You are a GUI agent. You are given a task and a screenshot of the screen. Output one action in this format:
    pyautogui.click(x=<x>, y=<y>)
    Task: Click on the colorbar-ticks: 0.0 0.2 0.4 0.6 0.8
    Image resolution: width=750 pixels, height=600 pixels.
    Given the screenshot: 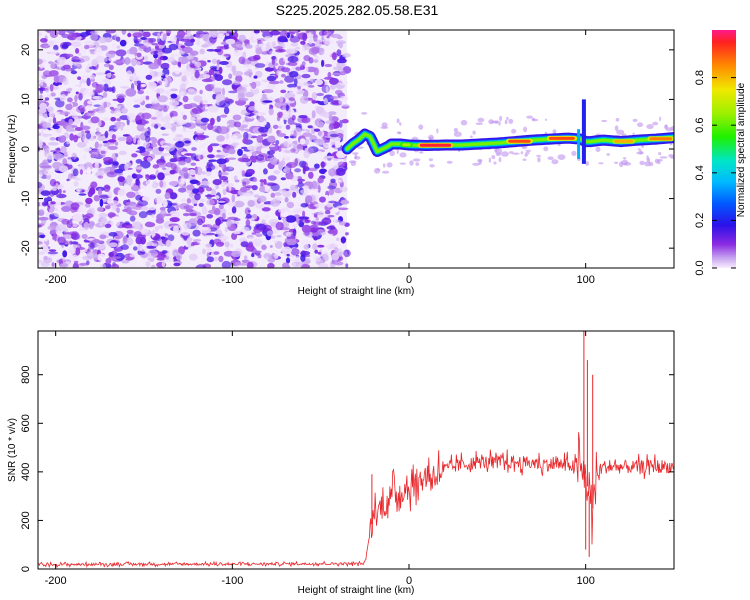 What is the action you would take?
    pyautogui.click(x=715, y=173)
    